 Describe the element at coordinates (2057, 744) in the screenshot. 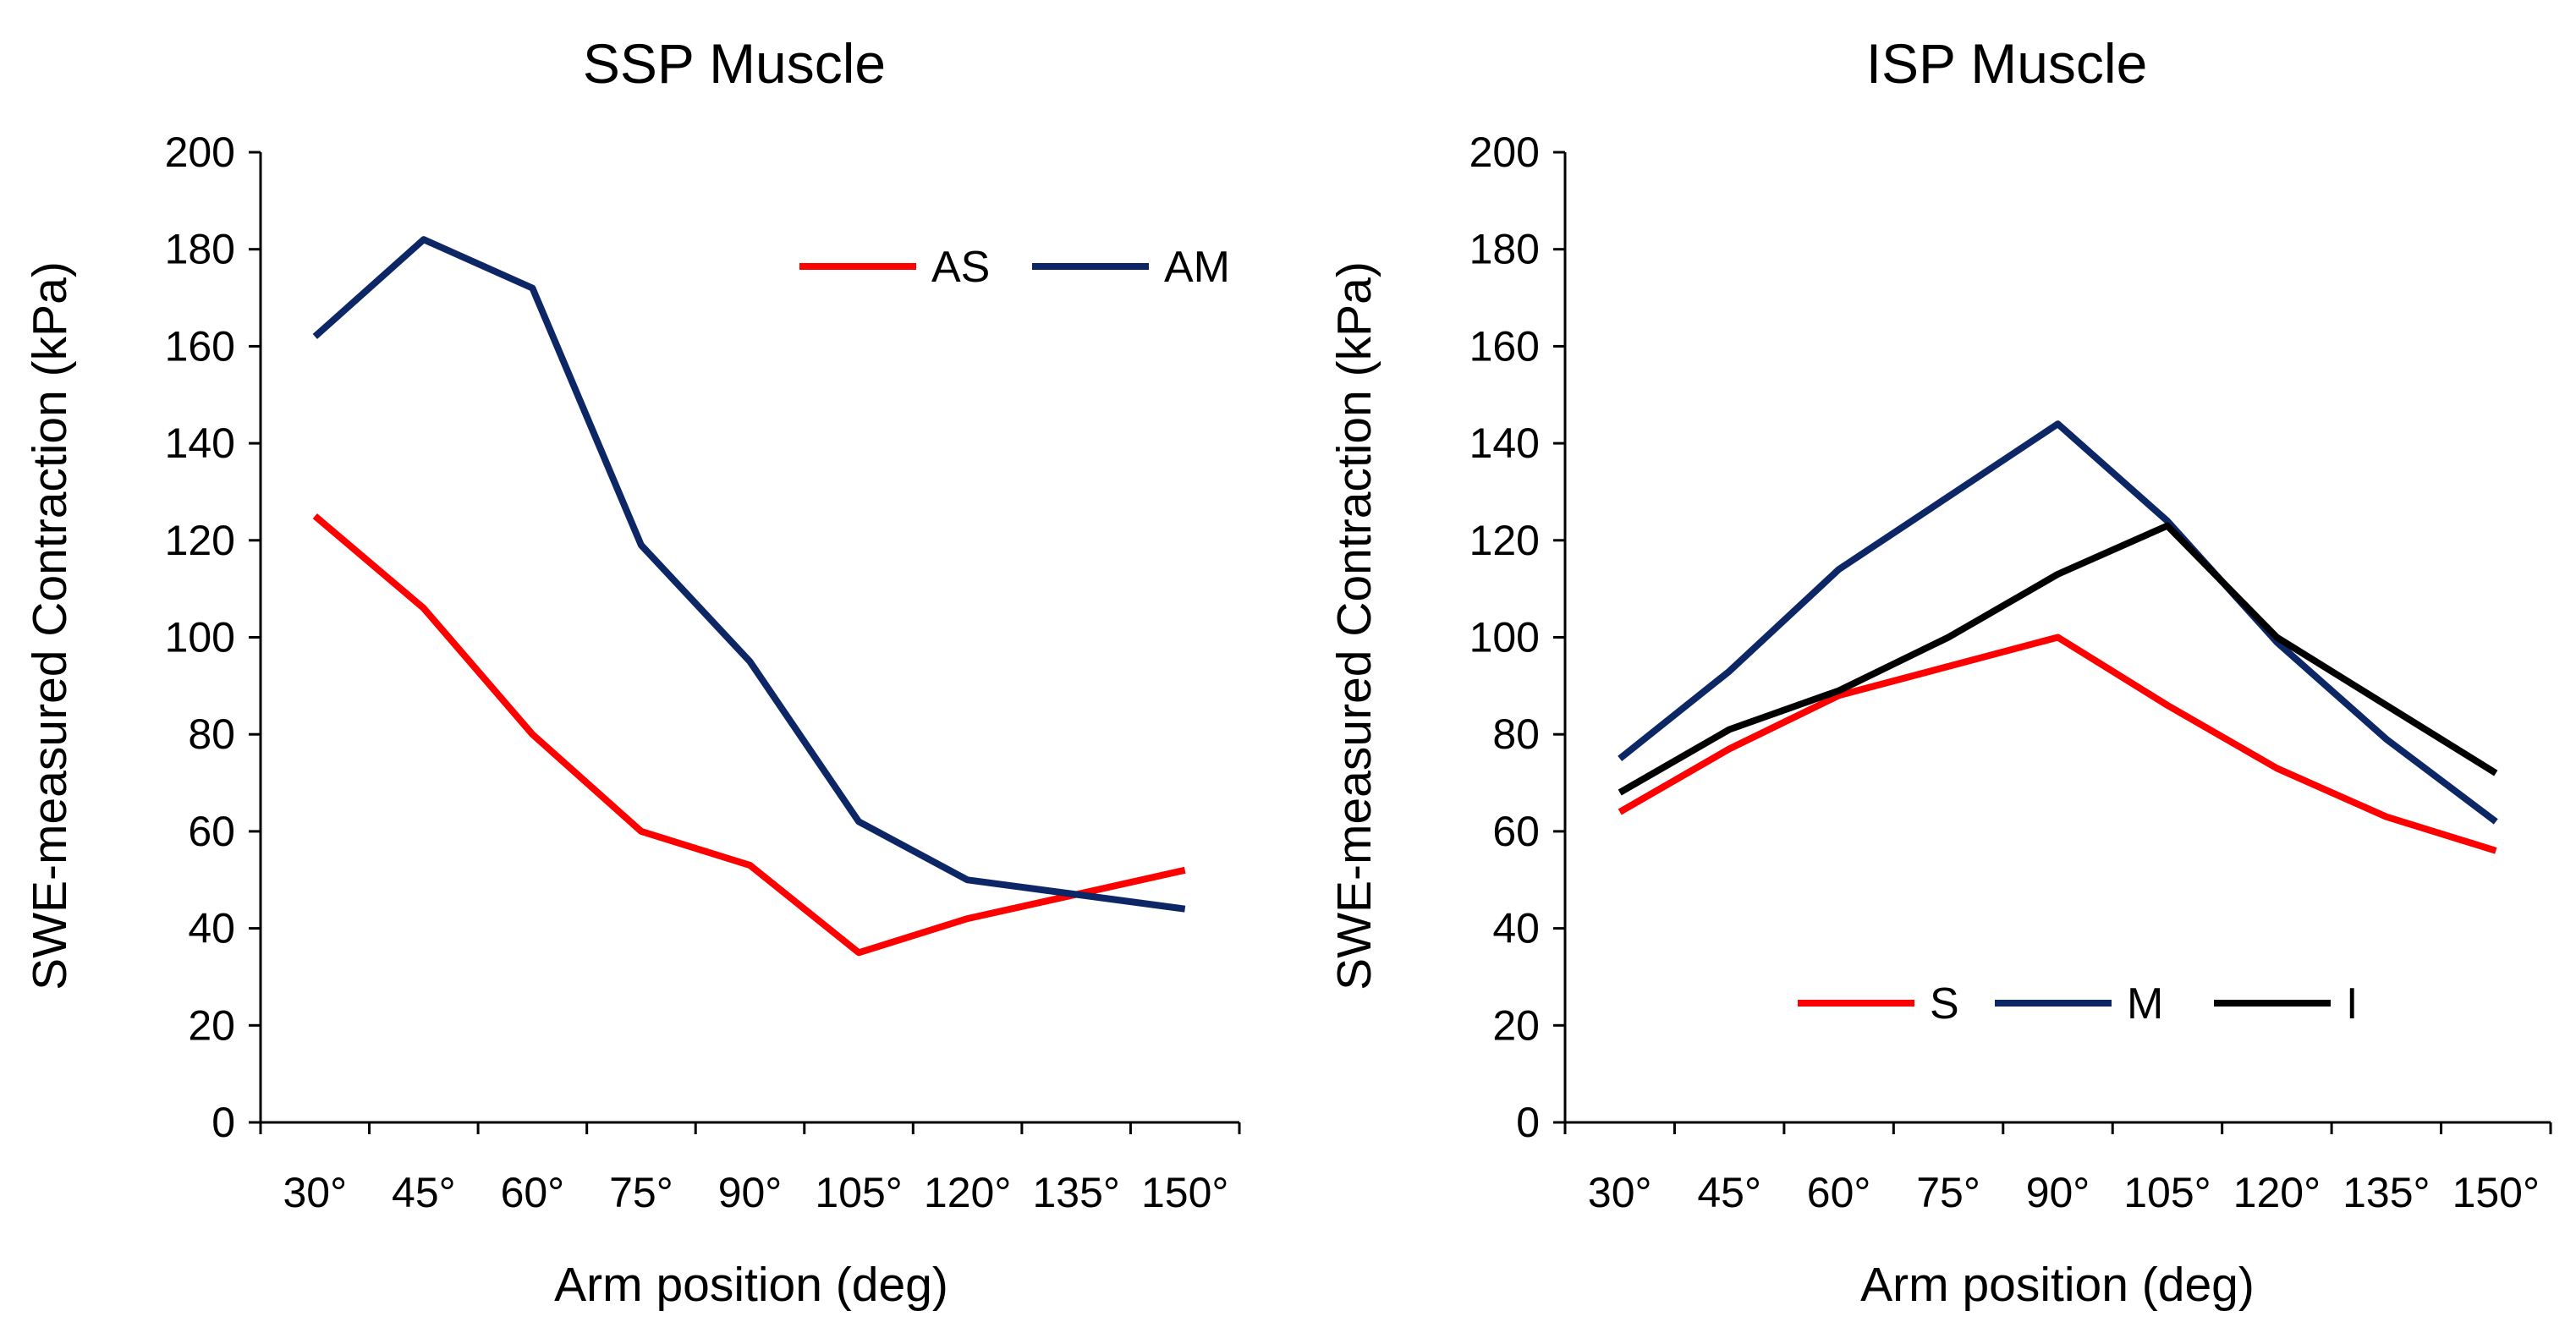

I see `series-line-s` at that location.